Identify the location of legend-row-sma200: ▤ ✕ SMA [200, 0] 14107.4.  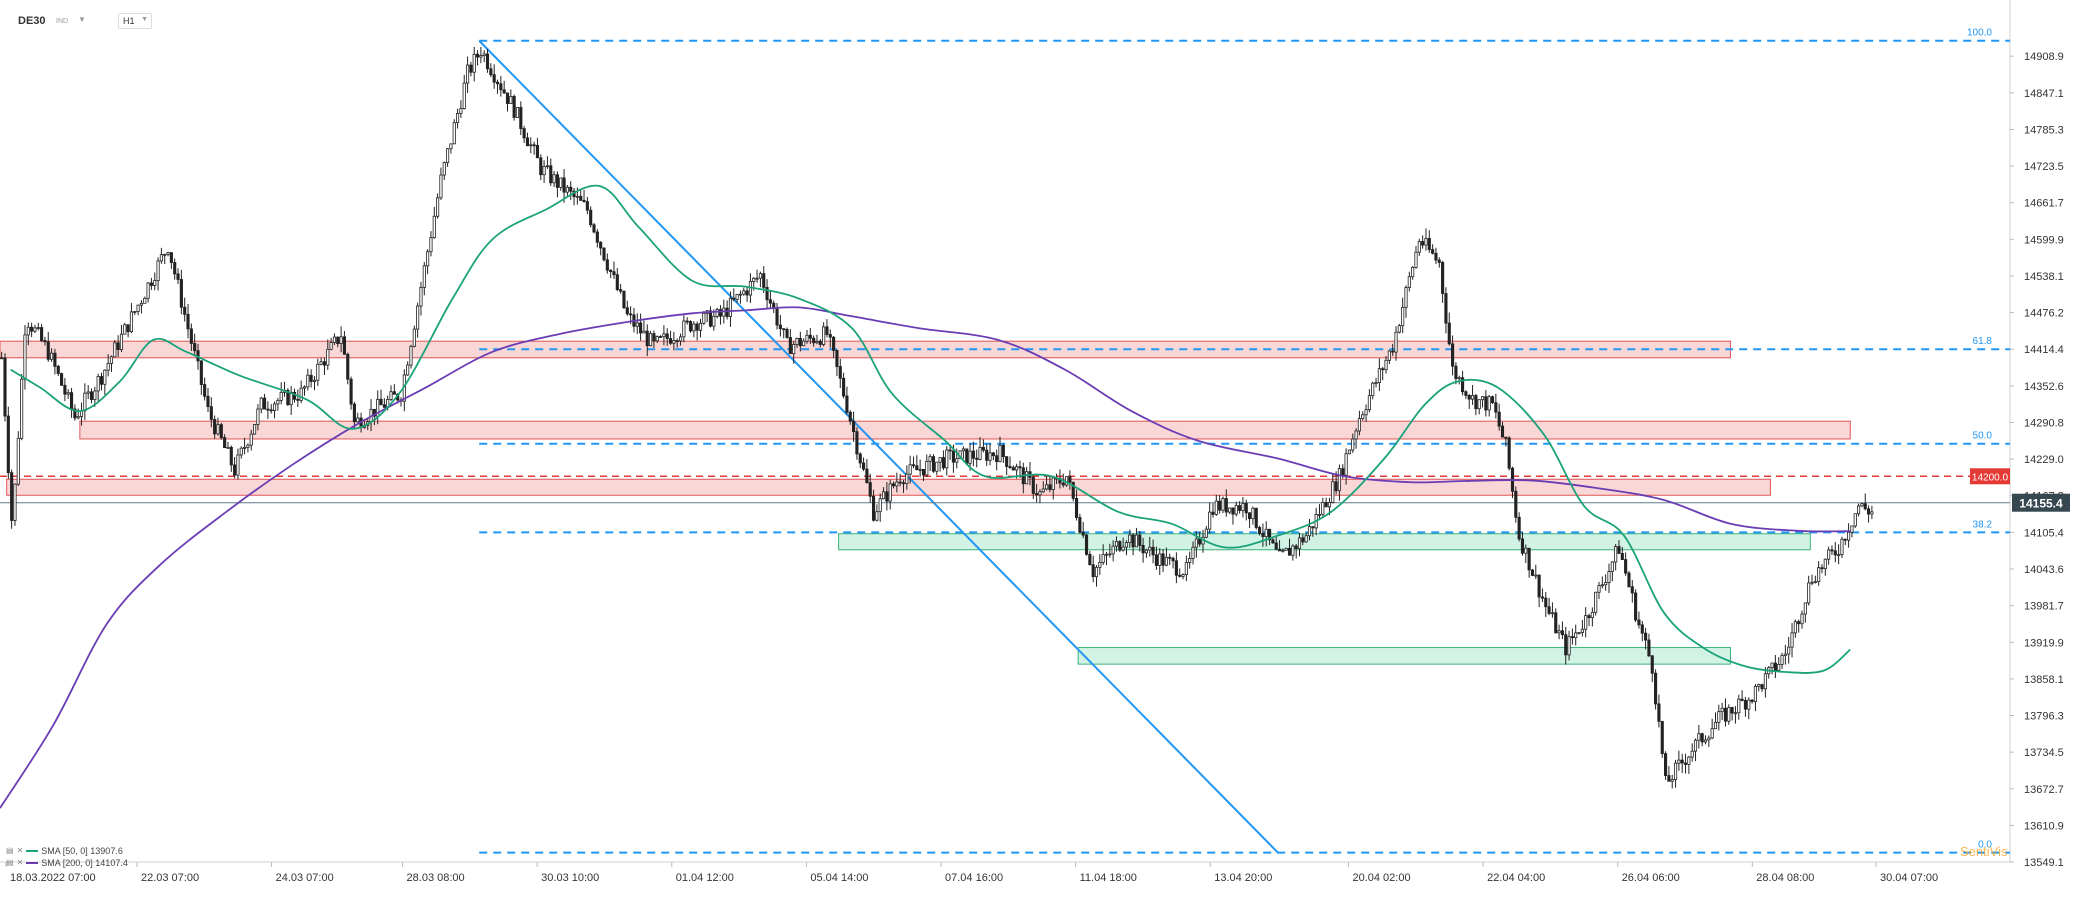
(67, 863).